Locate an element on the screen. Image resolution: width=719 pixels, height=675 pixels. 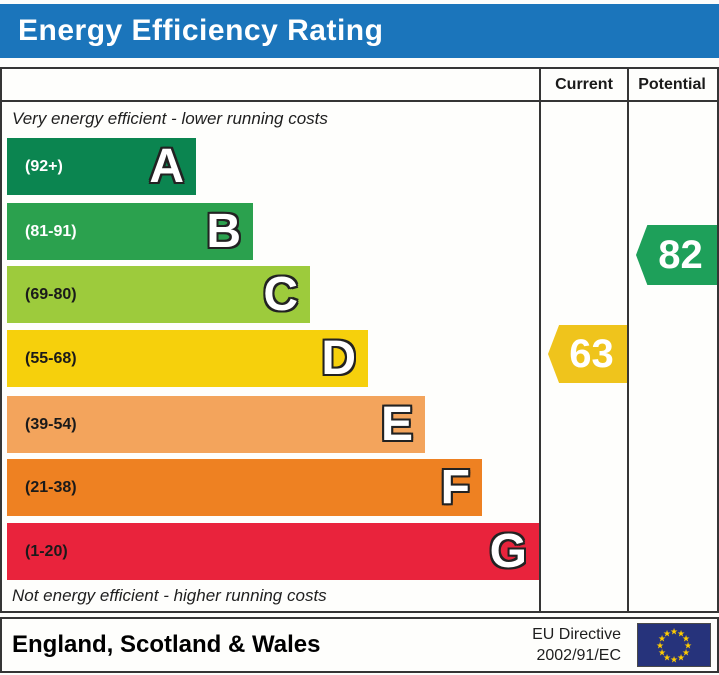
band-f: (21-38) F is located at coordinates (244, 487).